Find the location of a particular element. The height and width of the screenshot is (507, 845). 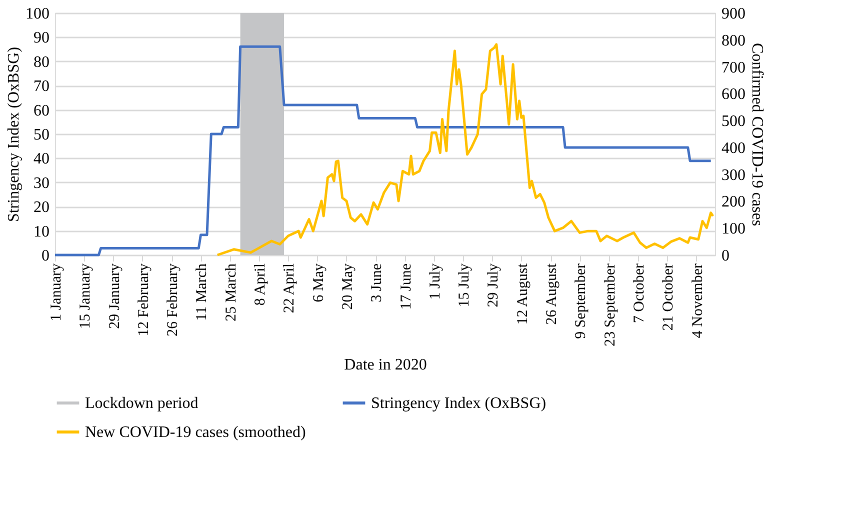

legend-label: Stringency Index (OxBSG) is located at coordinates (458, 403).